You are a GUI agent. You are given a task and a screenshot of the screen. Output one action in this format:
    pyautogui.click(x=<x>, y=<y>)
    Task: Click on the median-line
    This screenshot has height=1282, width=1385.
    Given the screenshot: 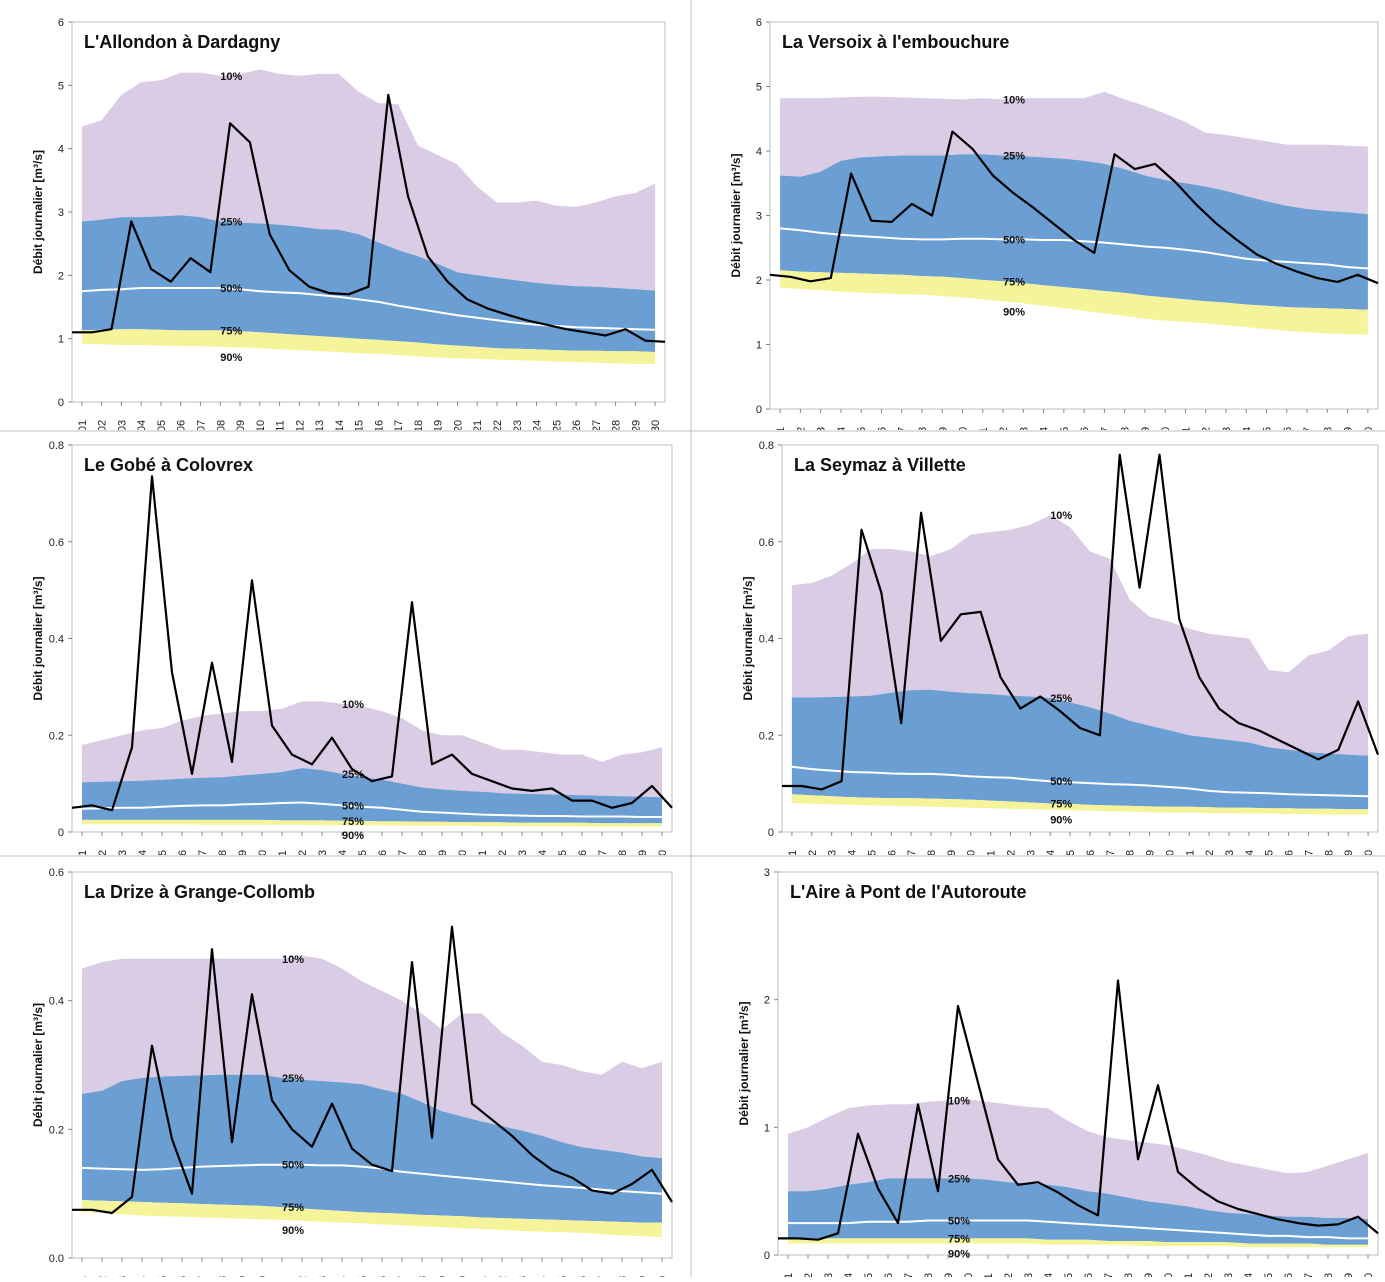 What is the action you would take?
    pyautogui.click(x=1080, y=781)
    